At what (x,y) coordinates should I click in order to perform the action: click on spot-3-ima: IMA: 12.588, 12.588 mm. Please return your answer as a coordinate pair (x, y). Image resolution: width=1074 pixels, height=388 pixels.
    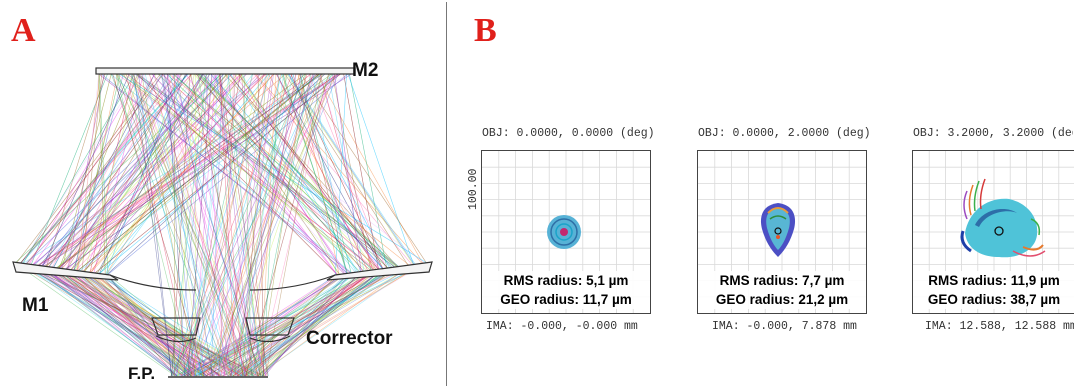
    Looking at the image, I should click on (999, 326).